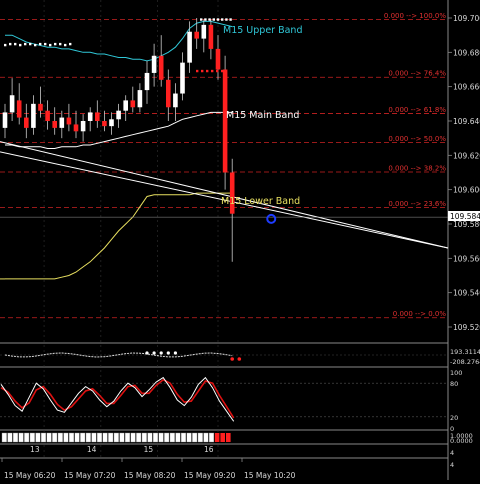  What do you see at coordinates (420, 314) in the screenshot?
I see `fib-label: 0.000 --> 0.0%` at bounding box center [420, 314].